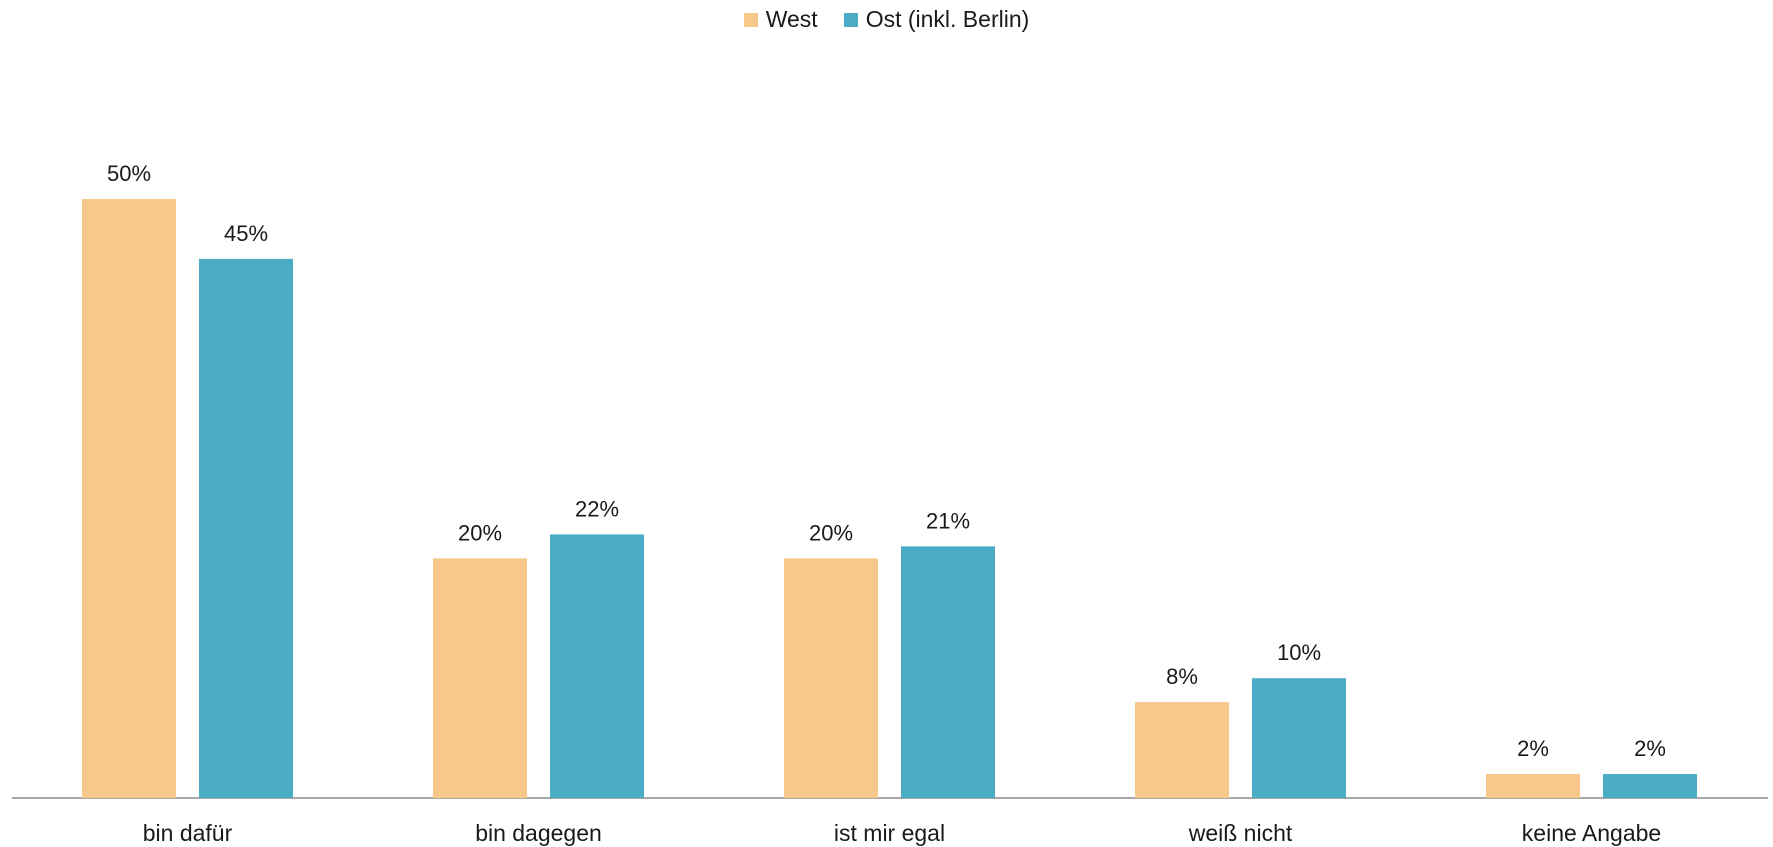 This screenshot has width=1773, height=847. I want to click on data-label-ost-2: 21%, so click(948, 520).